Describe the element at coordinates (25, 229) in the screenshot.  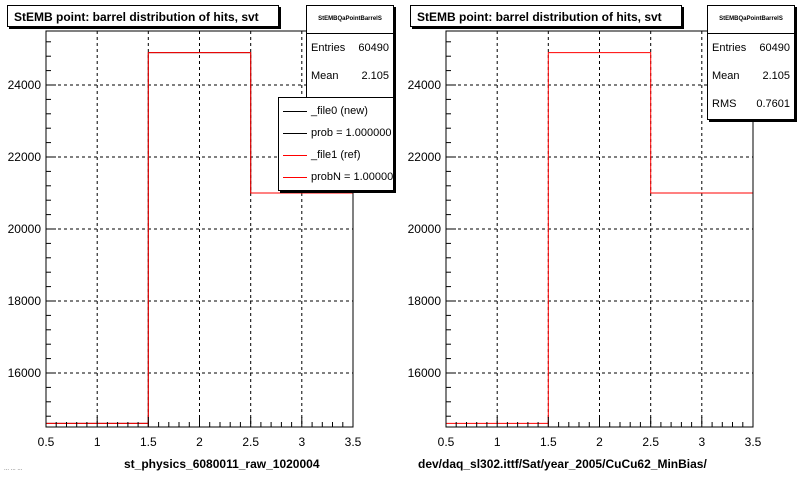
I see `left-y-tick-label: 20000` at that location.